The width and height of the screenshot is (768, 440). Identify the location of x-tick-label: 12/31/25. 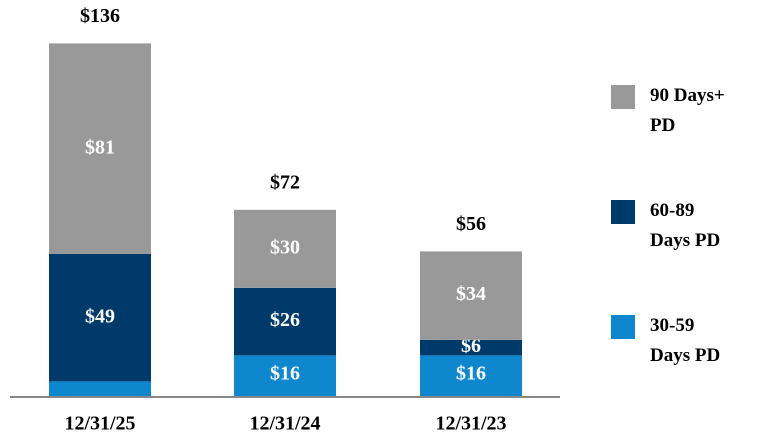
(99, 424).